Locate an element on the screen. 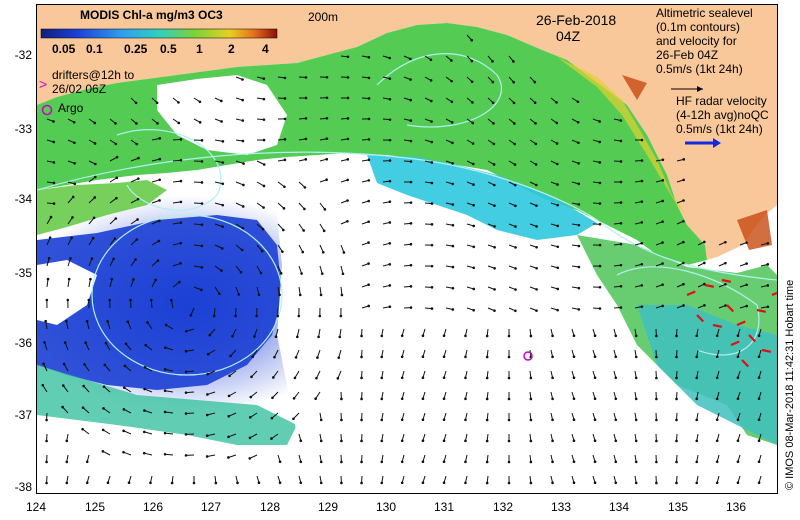 This screenshot has width=800, height=520. hf-radar-arrow is located at coordinates (752, 338).